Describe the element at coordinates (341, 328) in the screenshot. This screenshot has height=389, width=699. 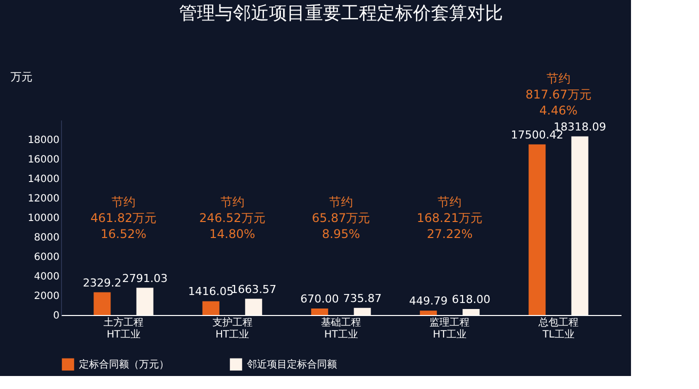
I see `x-tick-label: 基础工程 HT工业` at that location.